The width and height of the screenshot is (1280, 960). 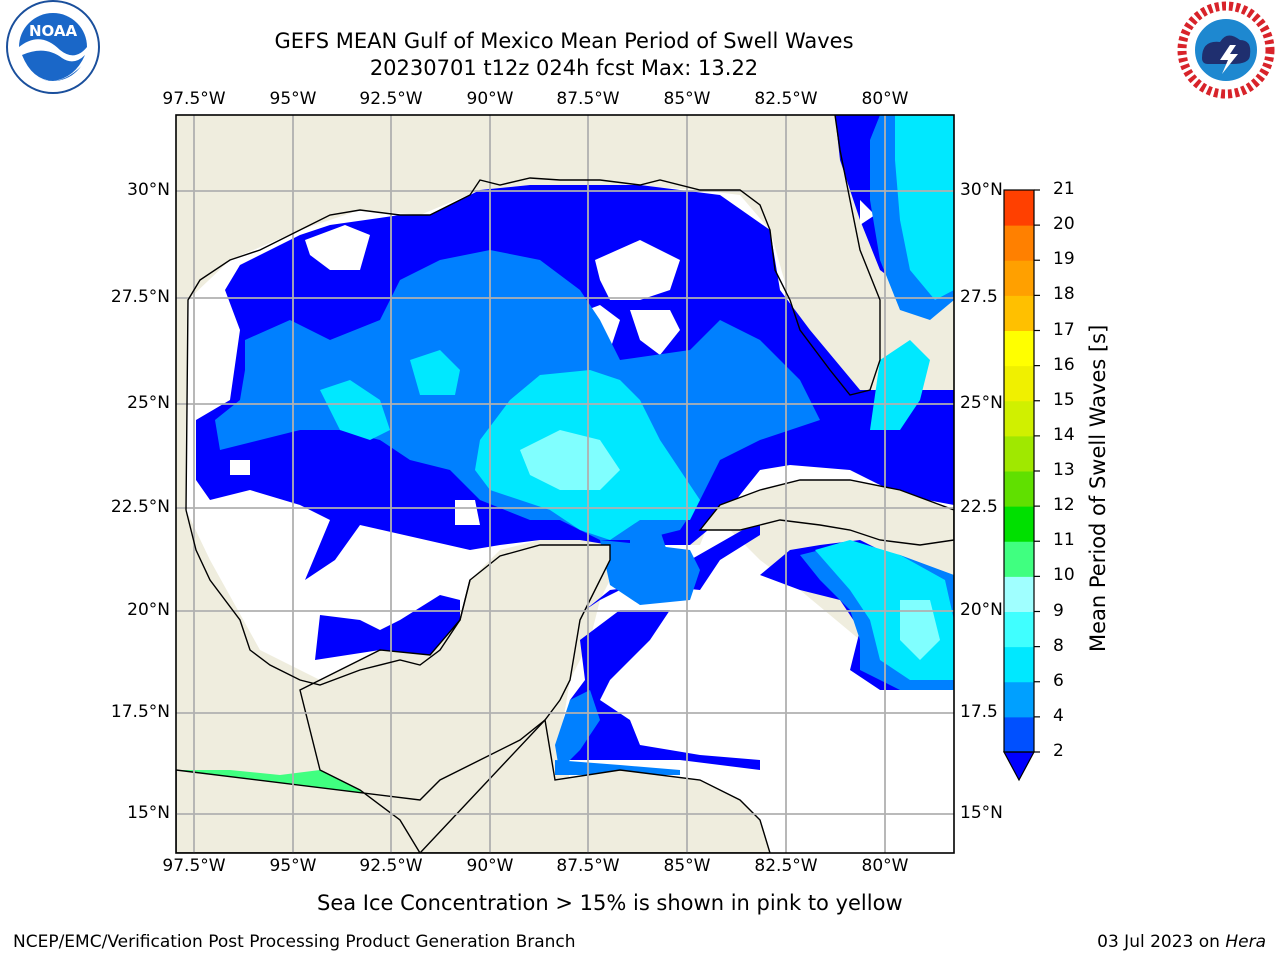 I want to click on chart-subtitle: 20230701 t12z 024h fcst Max: 13.22, so click(x=564, y=68).